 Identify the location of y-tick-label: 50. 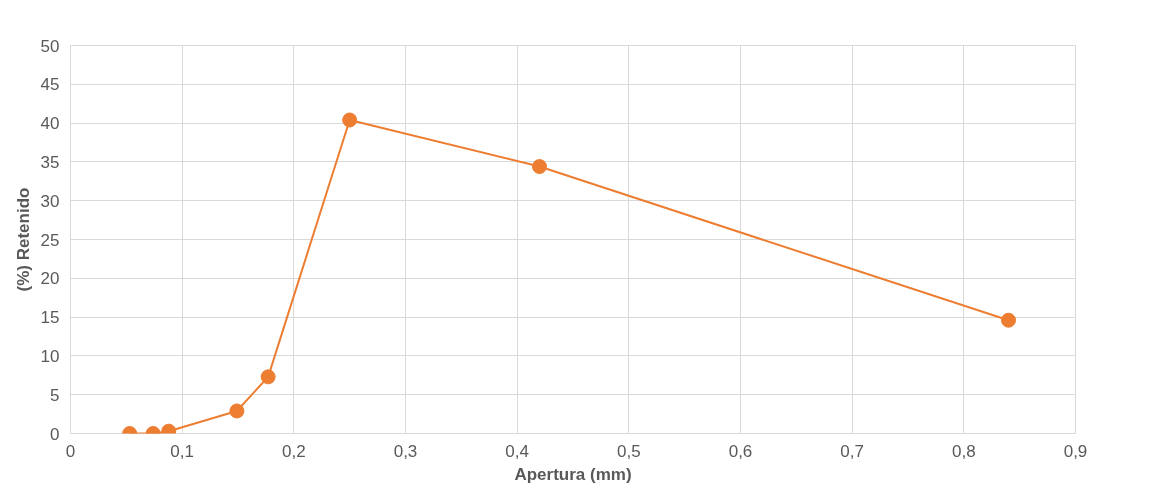
(50, 46).